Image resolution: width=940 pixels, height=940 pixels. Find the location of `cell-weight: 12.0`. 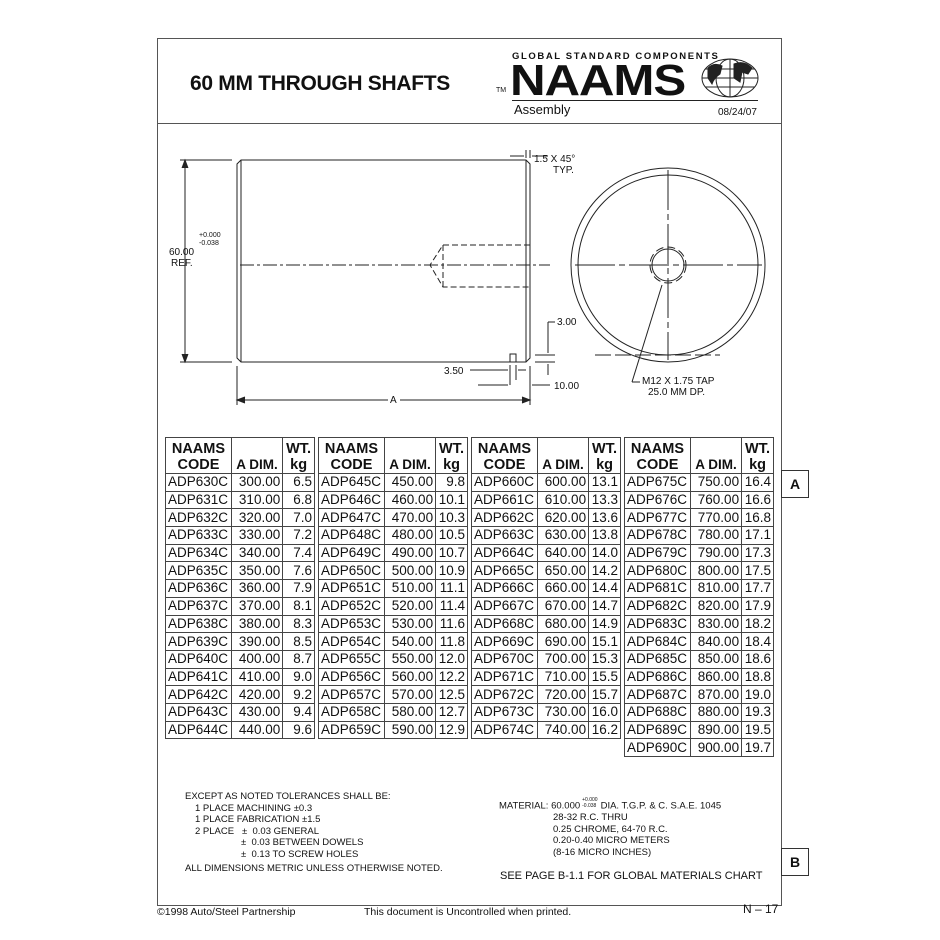

cell-weight: 12.0 is located at coordinates (451, 659).